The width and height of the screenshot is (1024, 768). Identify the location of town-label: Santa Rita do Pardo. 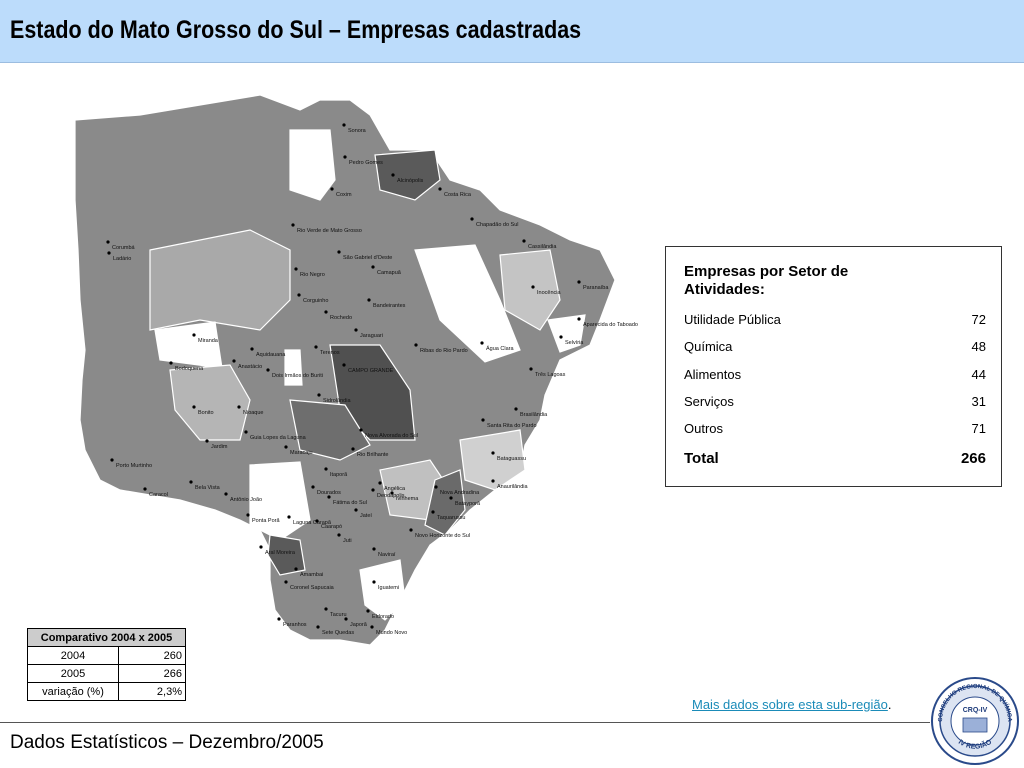
(512, 426).